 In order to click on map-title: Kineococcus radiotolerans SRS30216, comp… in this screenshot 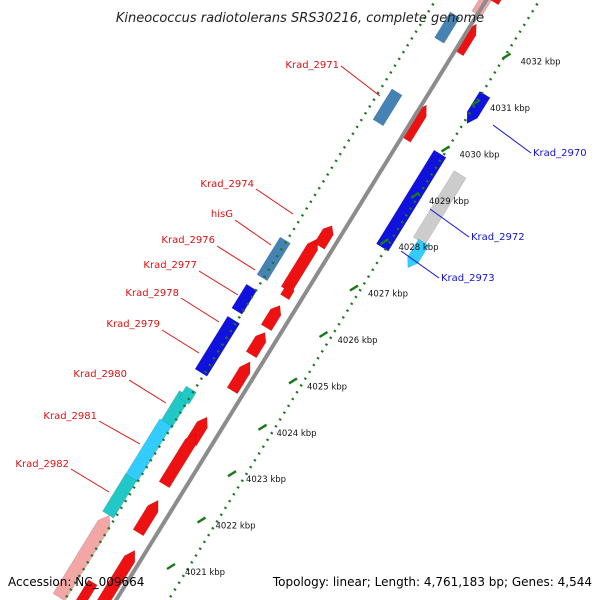, I will do `click(300, 18)`.